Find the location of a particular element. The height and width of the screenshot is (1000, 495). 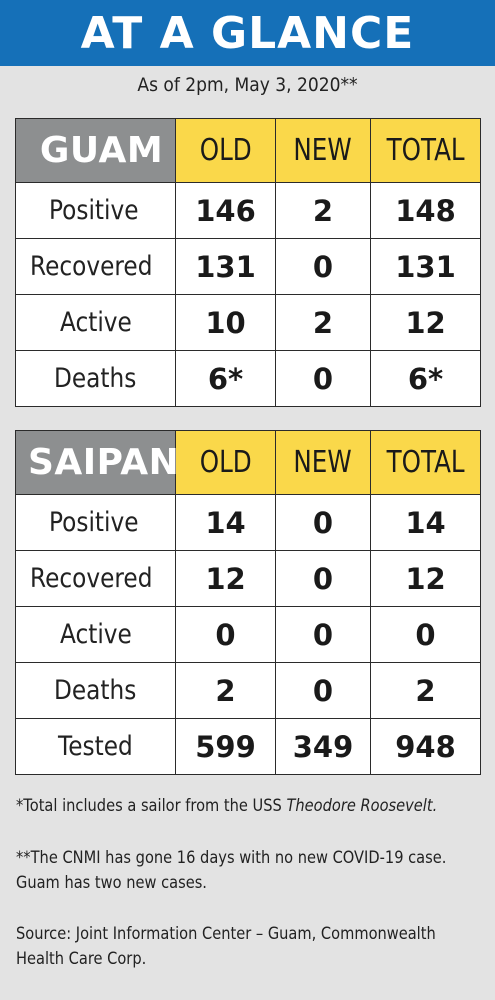

value-old: 12 is located at coordinates (225, 578).